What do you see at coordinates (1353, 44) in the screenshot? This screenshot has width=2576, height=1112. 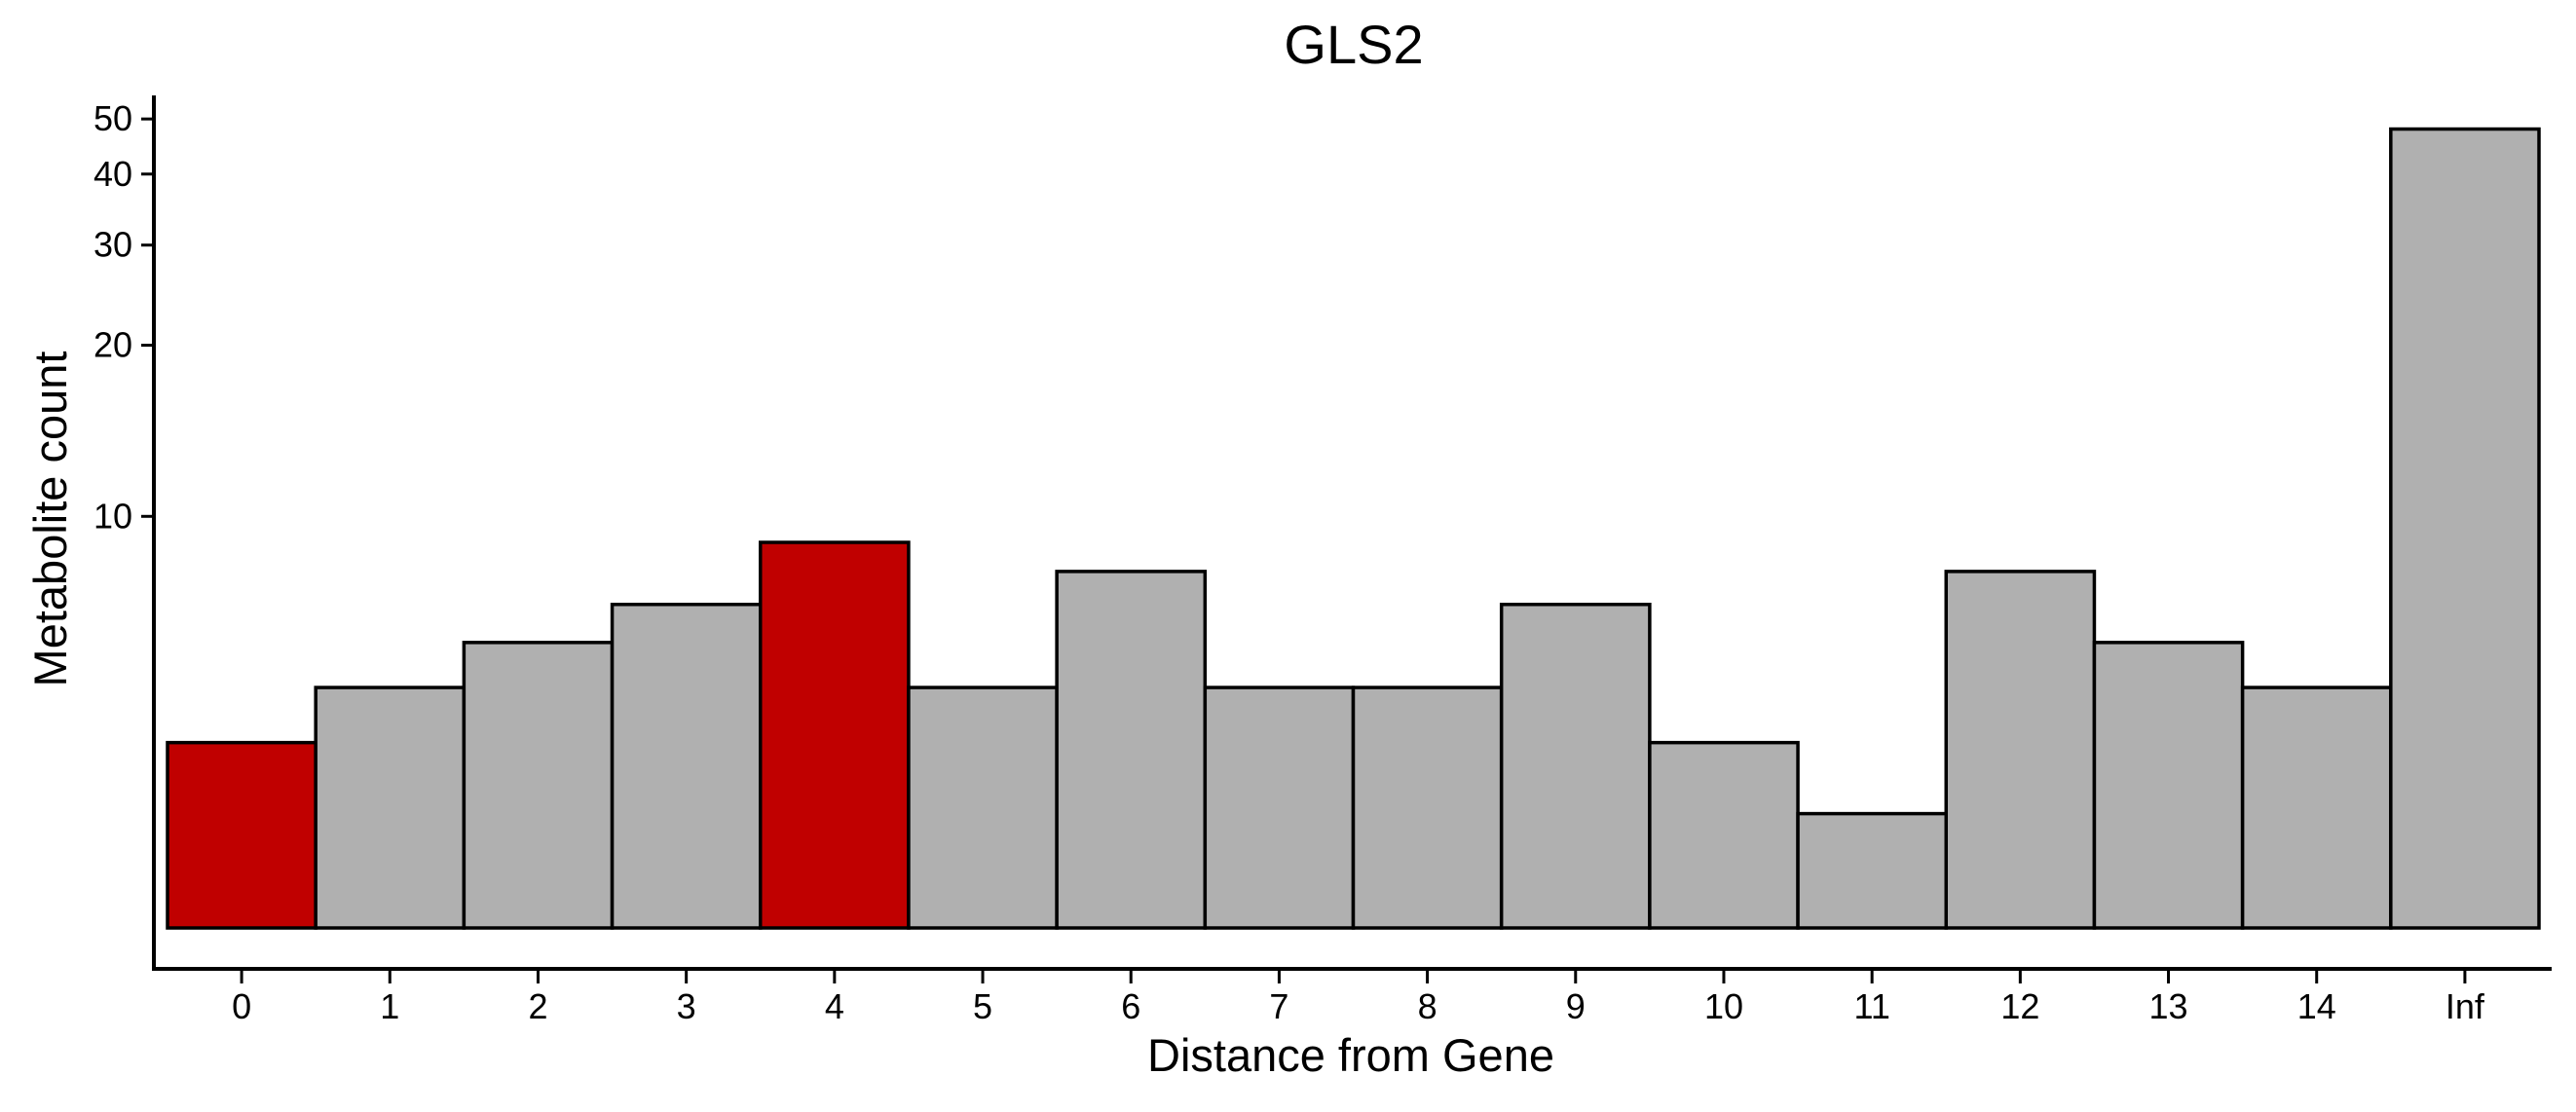 I see `chart-title: GLS2` at bounding box center [1353, 44].